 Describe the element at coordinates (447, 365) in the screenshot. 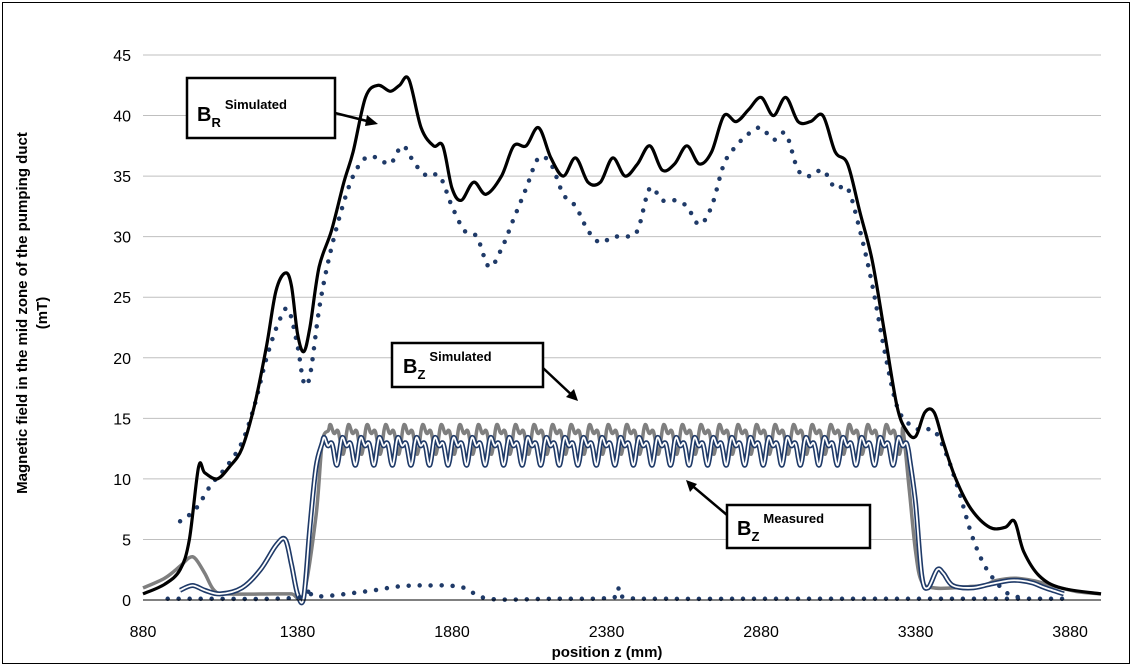

I see `svg-text:BZSimulated: BZ Simulated` at that location.